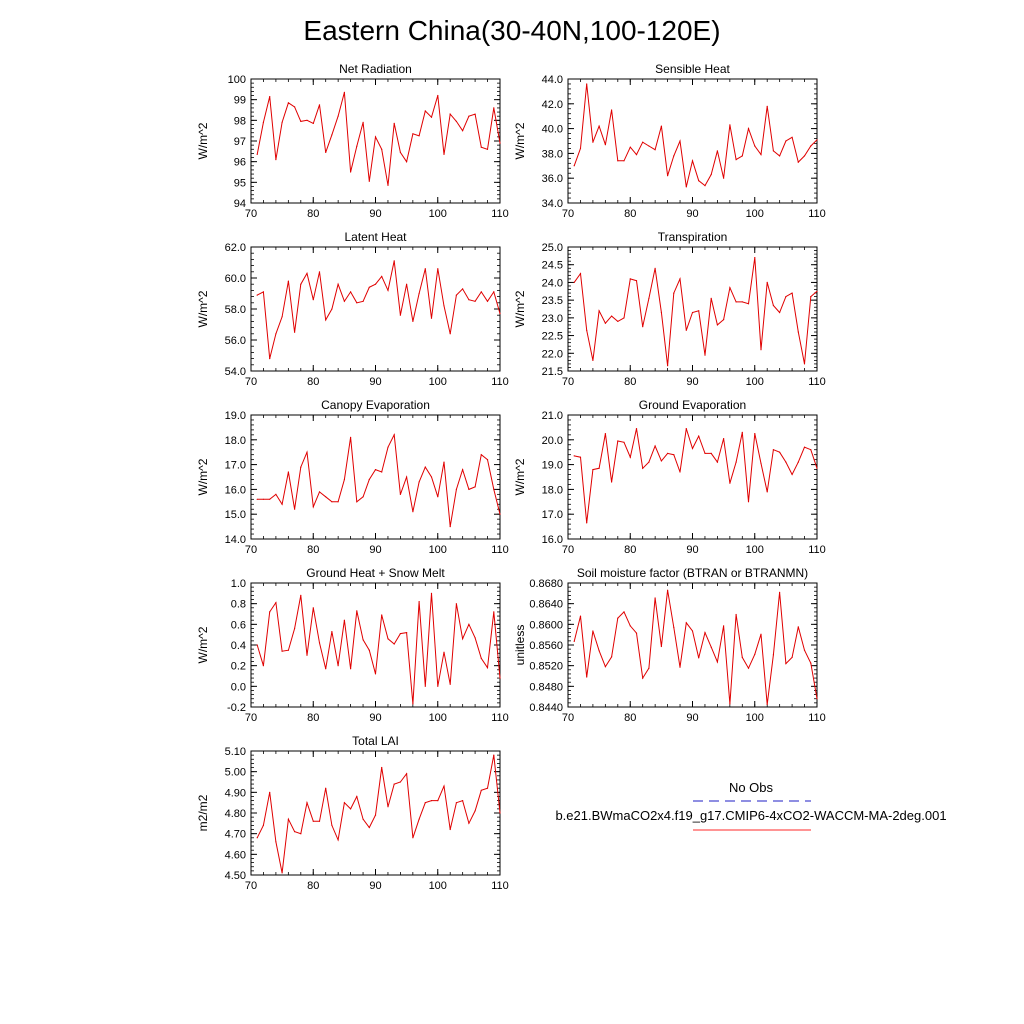 The image size is (1024, 1024). What do you see at coordinates (235, 490) in the screenshot?
I see `y-tick-label: 16.0` at bounding box center [235, 490].